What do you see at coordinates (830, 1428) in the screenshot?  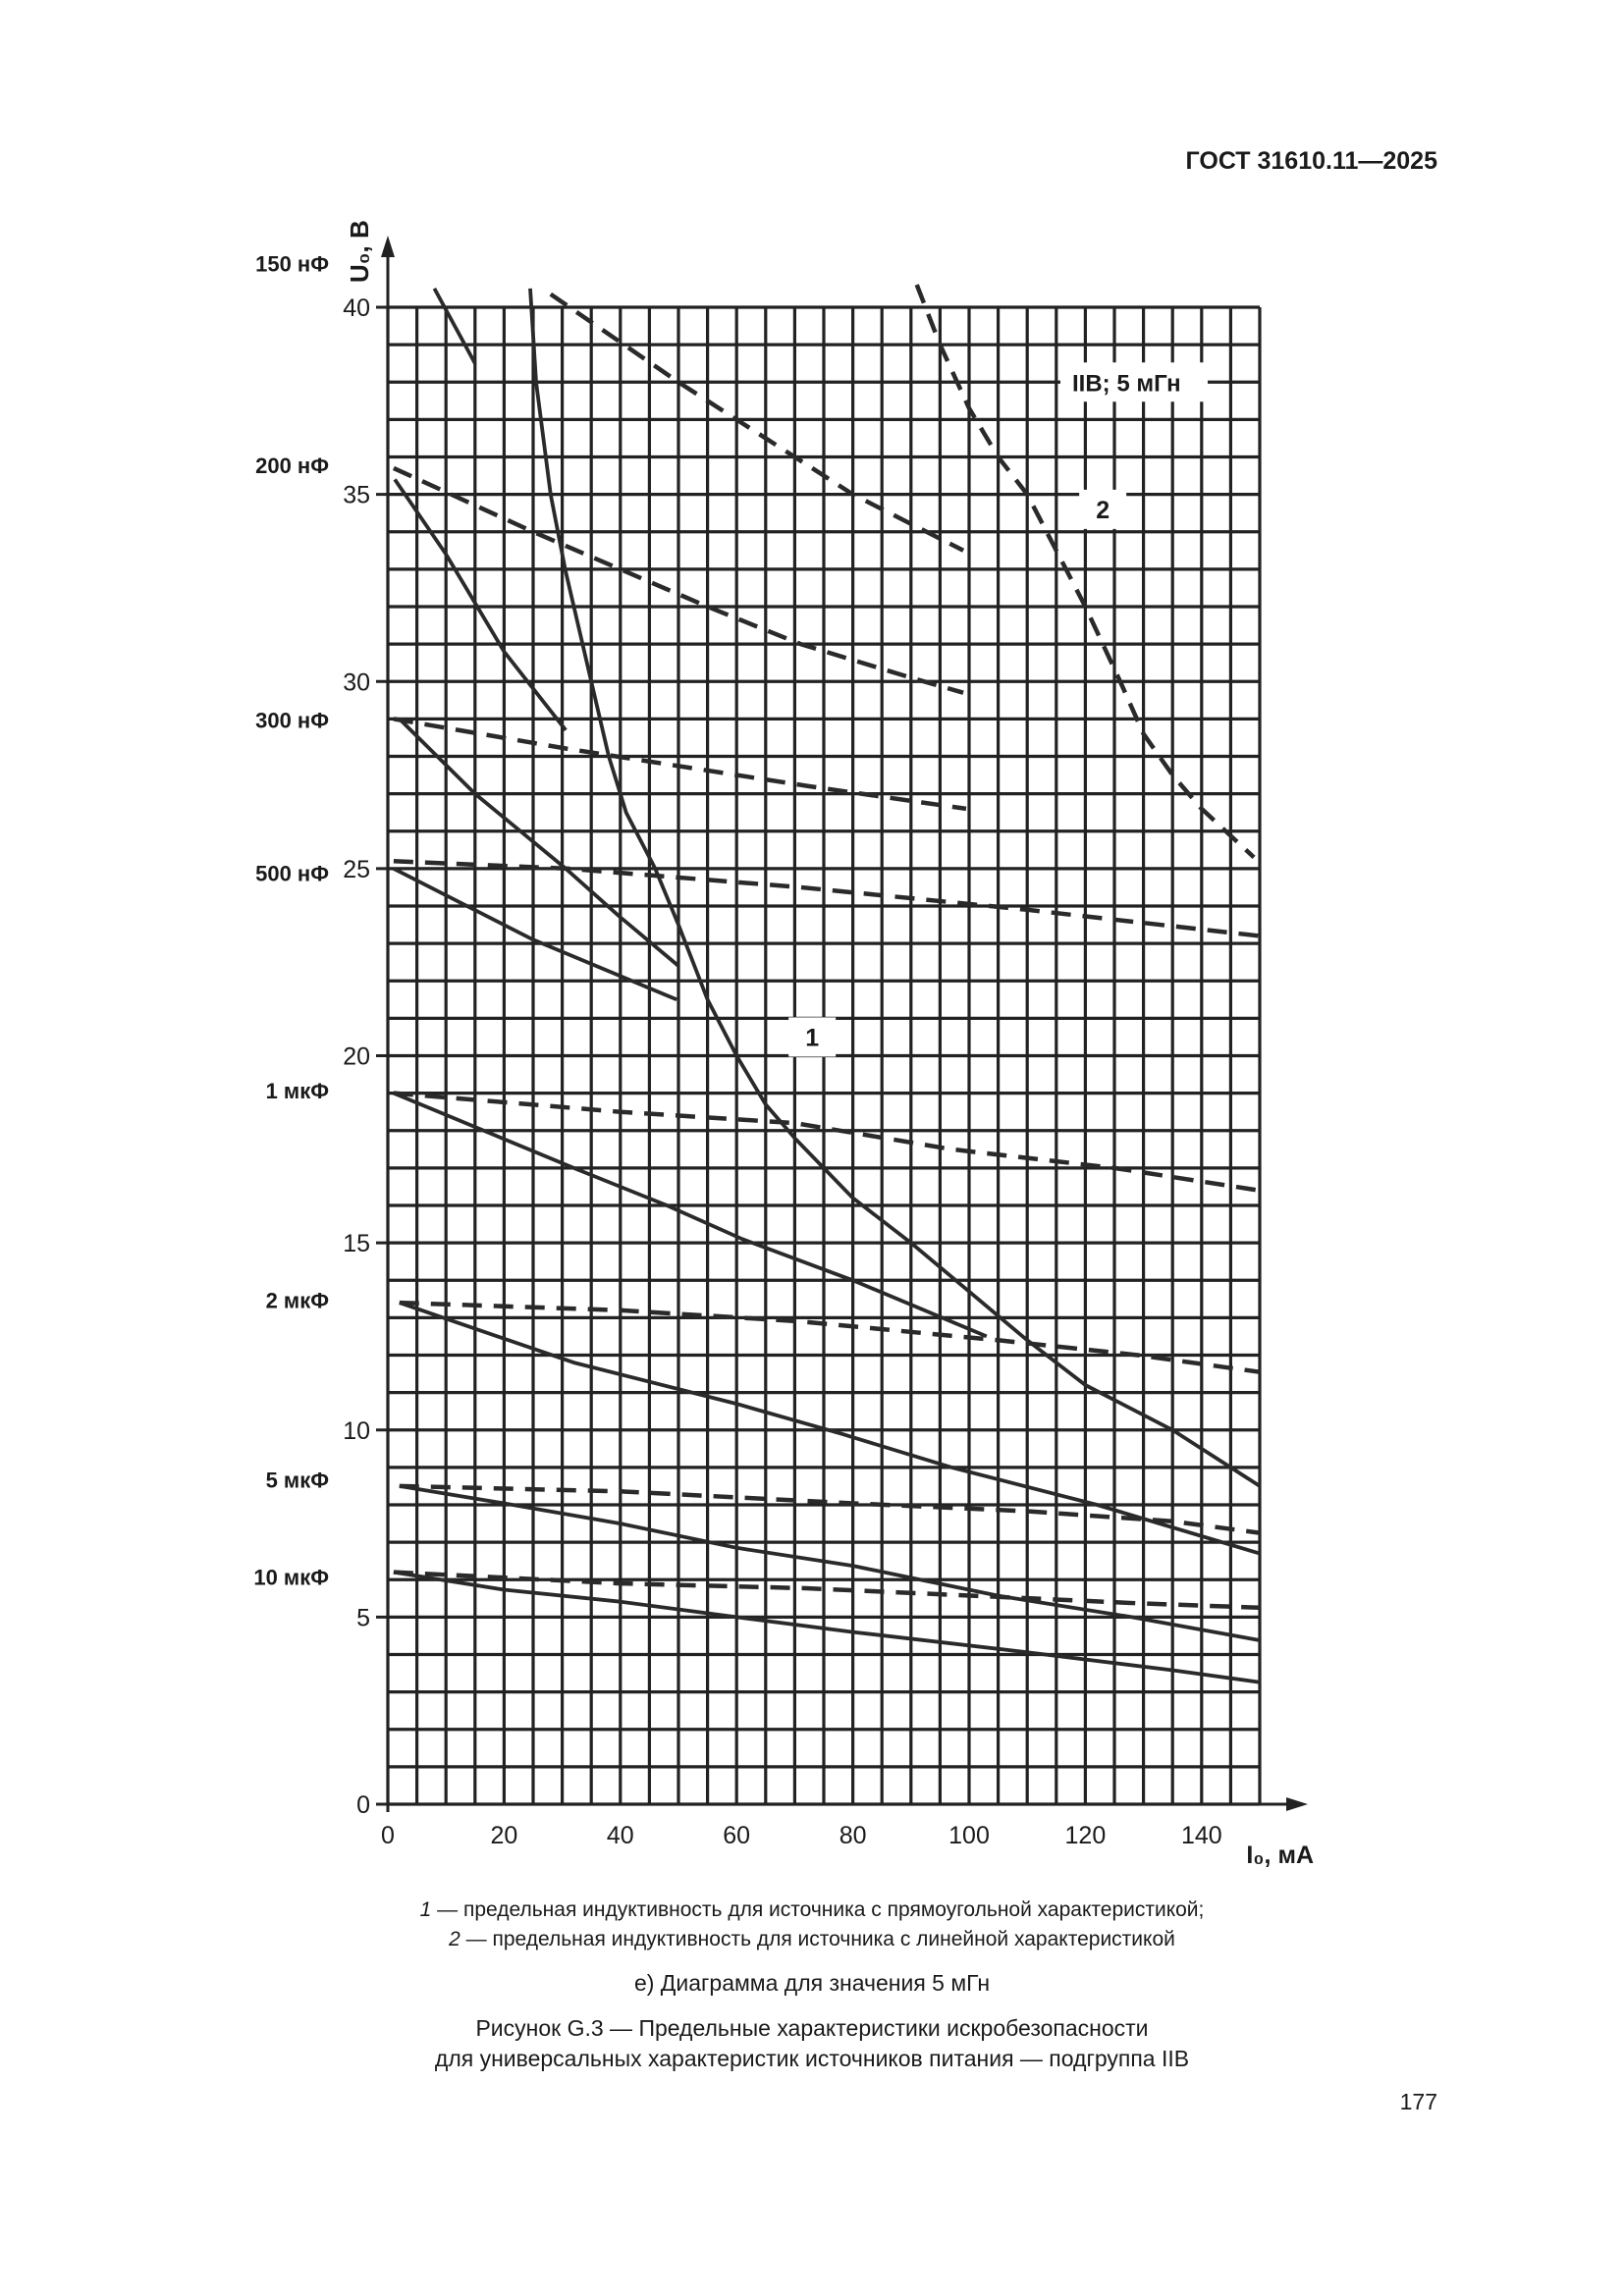 I see `series-line-2-мкФ-solid` at bounding box center [830, 1428].